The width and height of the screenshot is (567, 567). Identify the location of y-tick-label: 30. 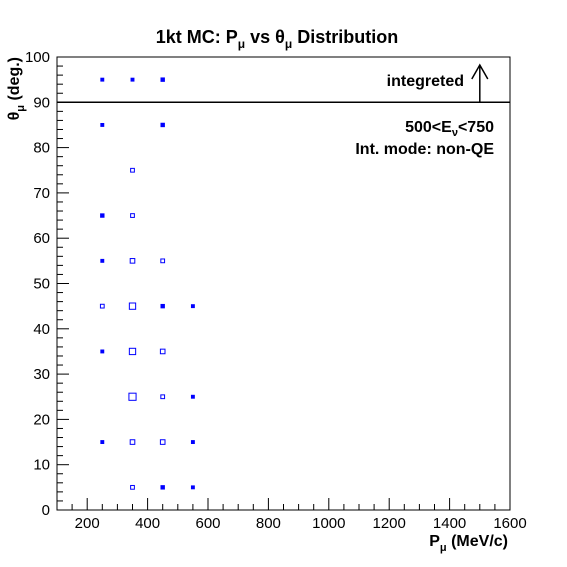
(41, 374).